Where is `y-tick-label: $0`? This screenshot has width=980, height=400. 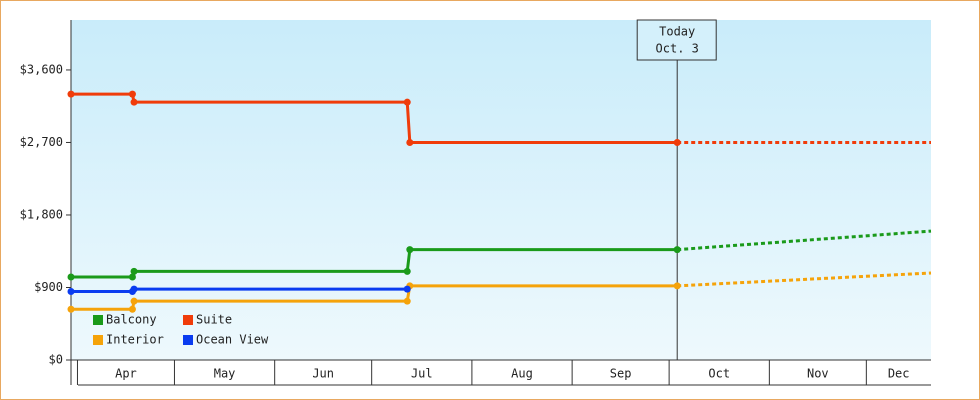 y-tick-label: $0 is located at coordinates (56, 360).